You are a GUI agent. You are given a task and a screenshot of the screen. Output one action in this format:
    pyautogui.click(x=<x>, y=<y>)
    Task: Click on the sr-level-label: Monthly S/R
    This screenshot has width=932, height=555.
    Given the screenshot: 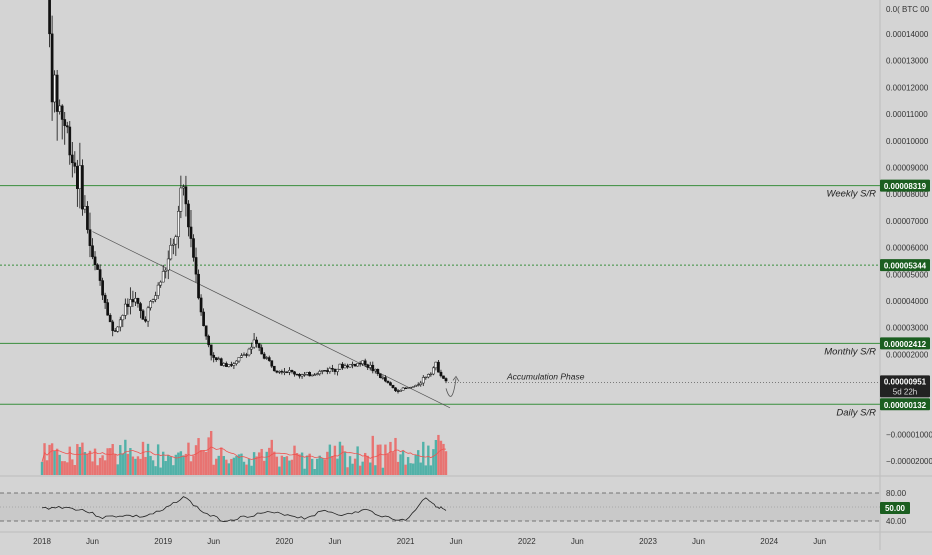 What is the action you would take?
    pyautogui.click(x=850, y=351)
    